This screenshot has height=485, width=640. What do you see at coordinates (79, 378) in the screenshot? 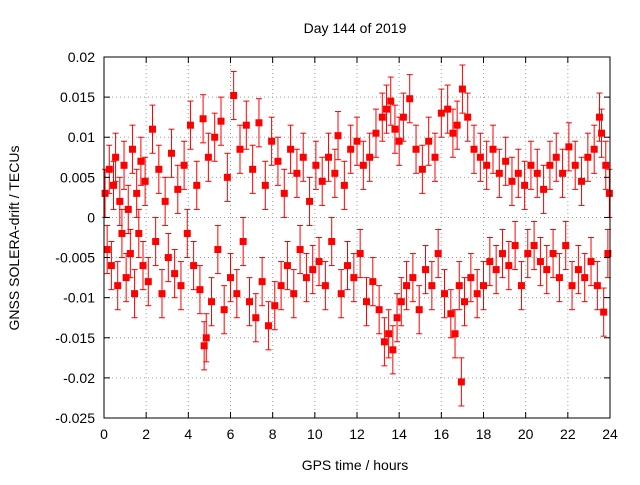
I see `y-tick-label: -0.02` at bounding box center [79, 378].